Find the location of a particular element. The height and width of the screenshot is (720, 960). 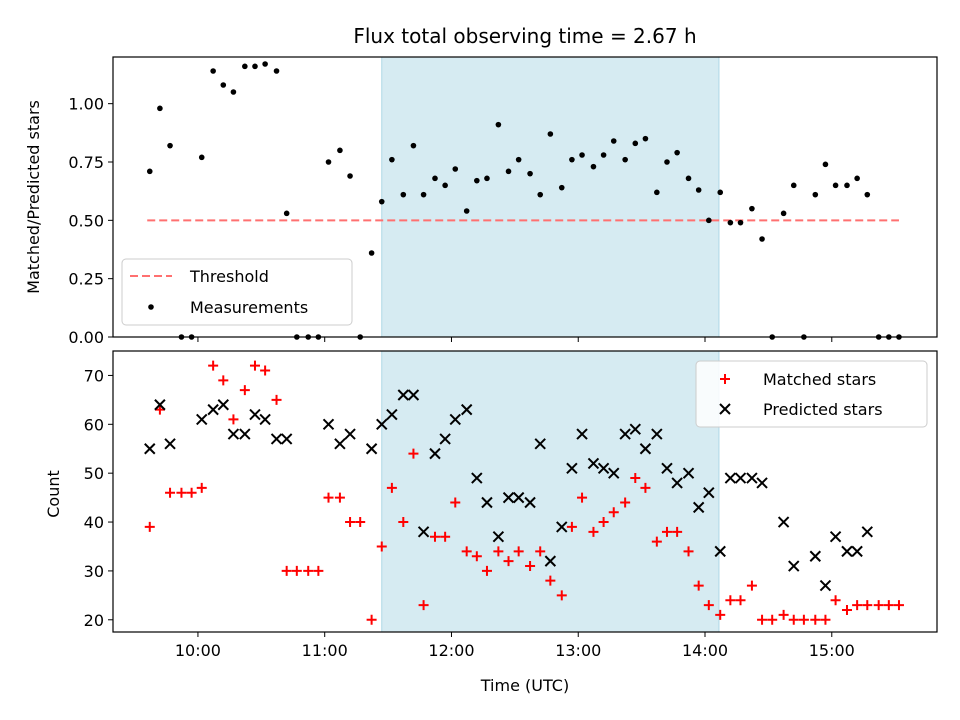

bottom-y-axis-label: Count is located at coordinates (53, 494).